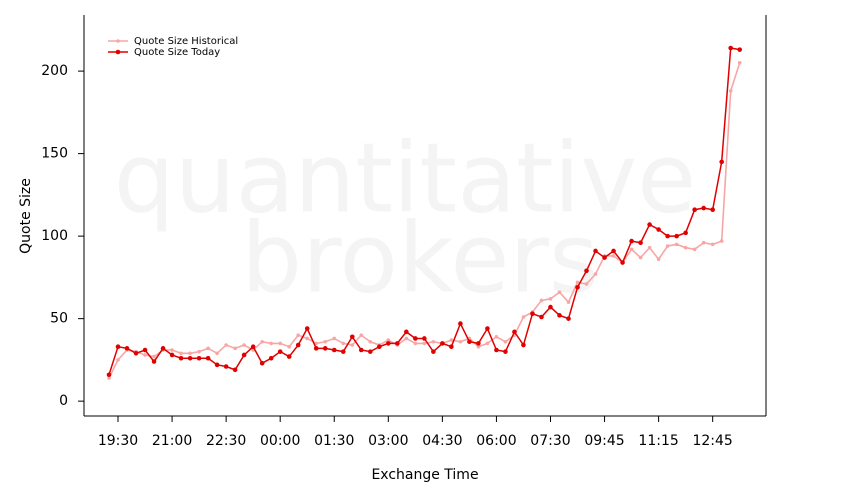 This screenshot has height=500, width=850. What do you see at coordinates (424, 475) in the screenshot?
I see `x-axis-title: Exchange Time` at bounding box center [424, 475].